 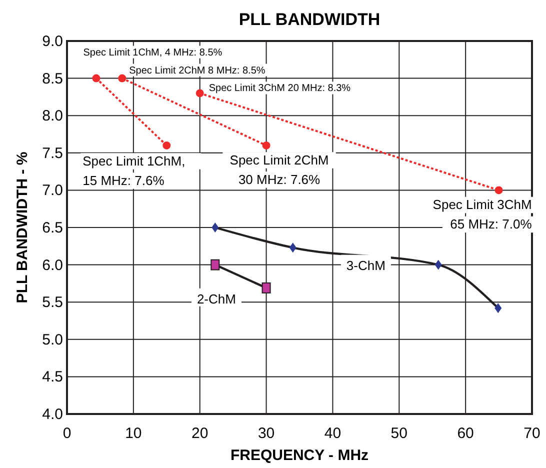 I want to click on annotation: Spec Limit 3ChM 65 MHz: 7.0%, so click(x=482, y=214).